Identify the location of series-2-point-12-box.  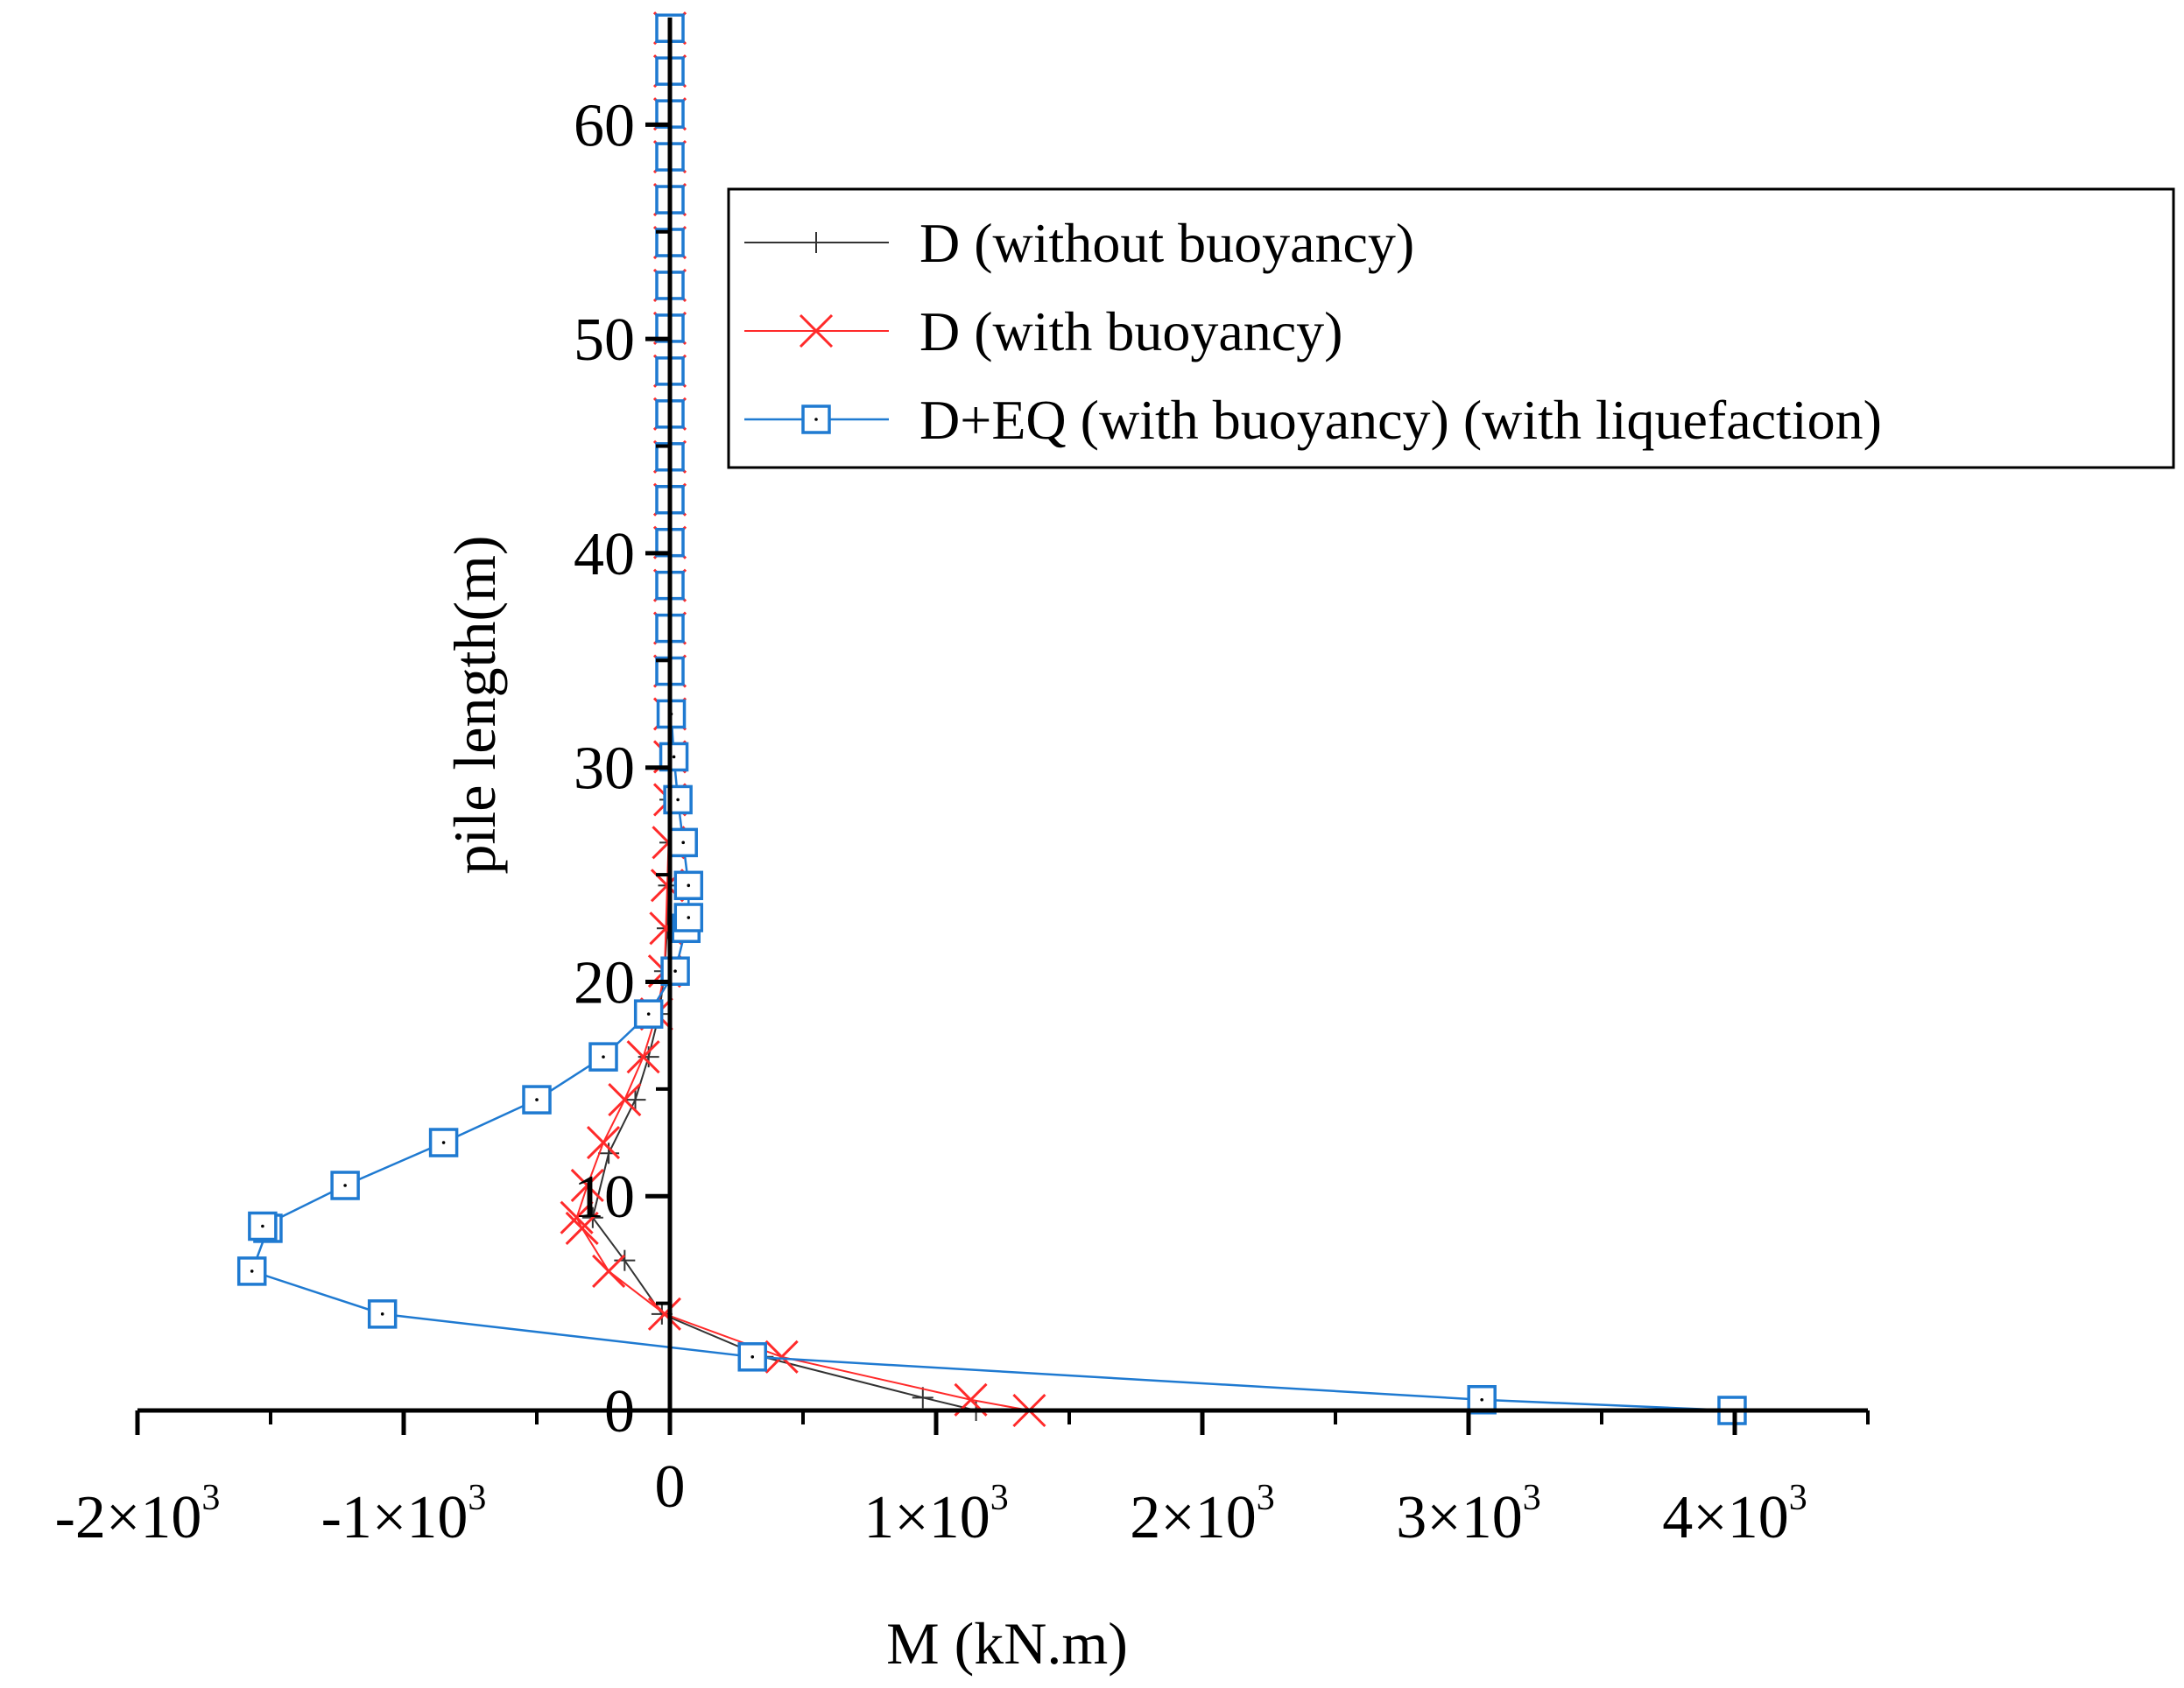
(675, 971).